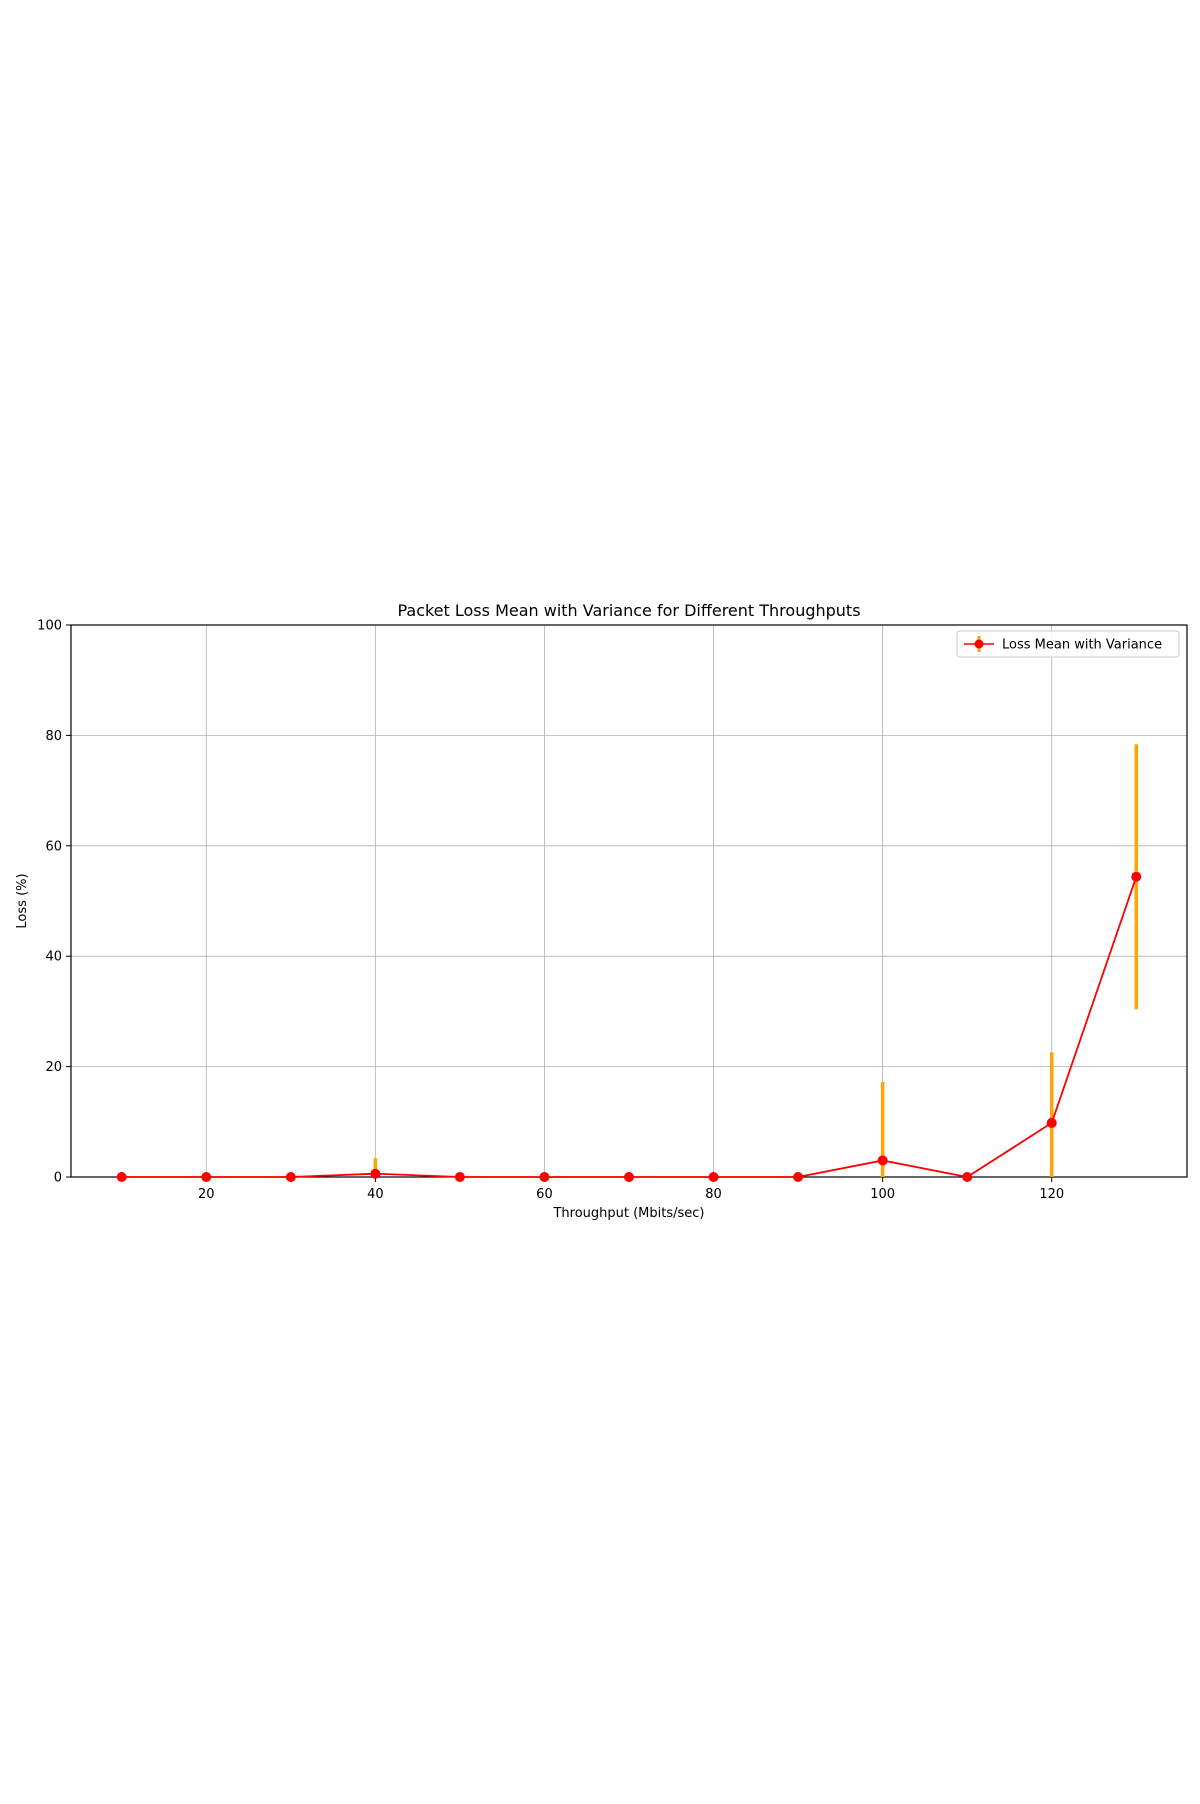  Describe the element at coordinates (53, 846) in the screenshot. I see `y-tick-label: 60` at that location.